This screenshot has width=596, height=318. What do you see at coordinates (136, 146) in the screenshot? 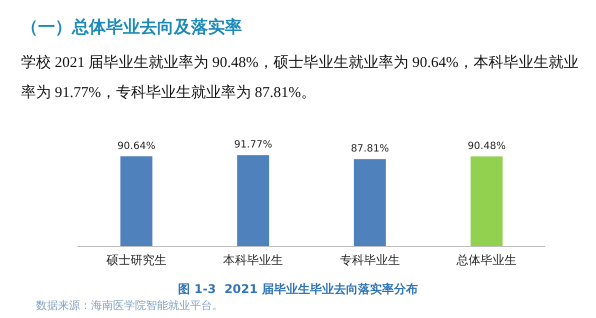
I see `data-label: 90.64%` at bounding box center [136, 146].